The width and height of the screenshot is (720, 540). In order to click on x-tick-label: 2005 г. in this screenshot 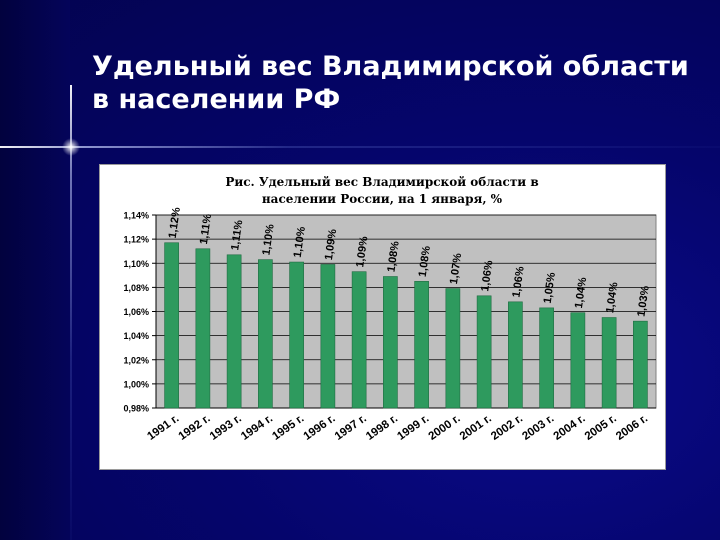, I will do `click(601, 428)`.